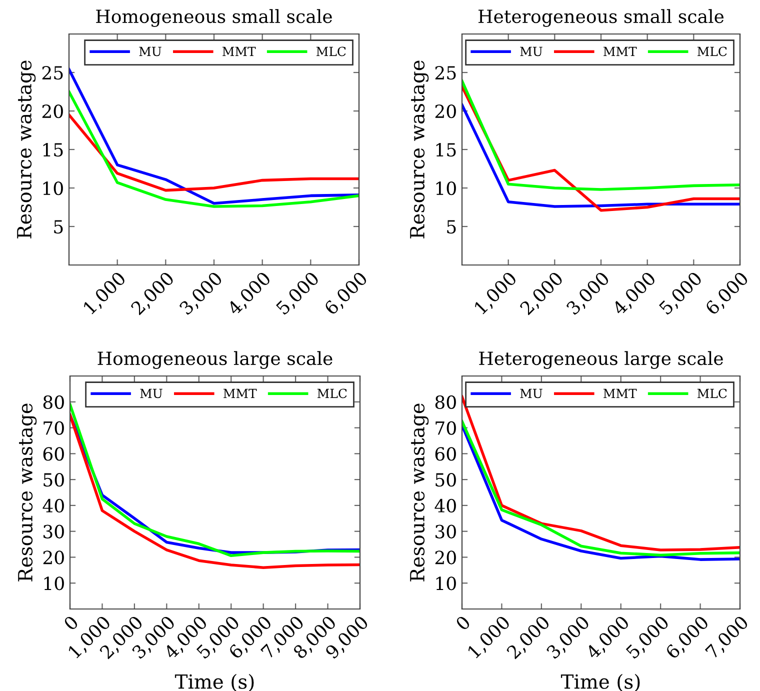  Describe the element at coordinates (601, 360) in the screenshot. I see `chart-title: Heterogeneous large scale` at that location.